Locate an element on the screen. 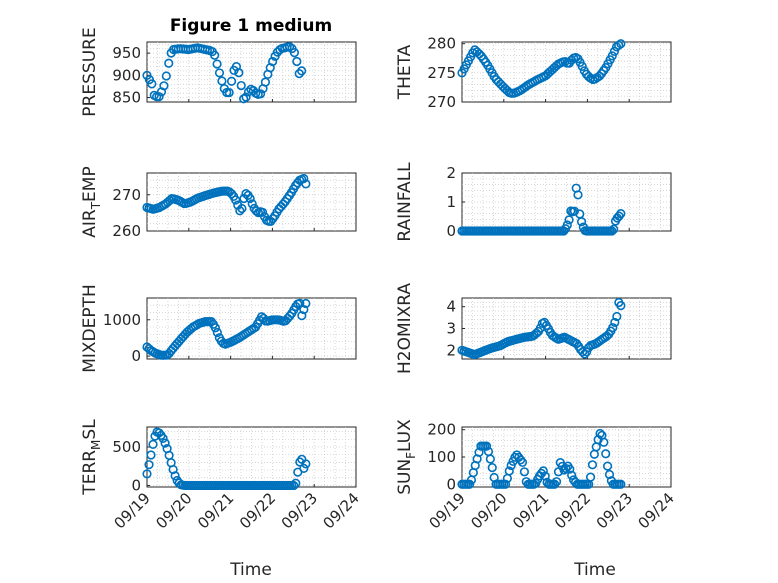  x-tick-label: 09/24 is located at coordinates (656, 510).